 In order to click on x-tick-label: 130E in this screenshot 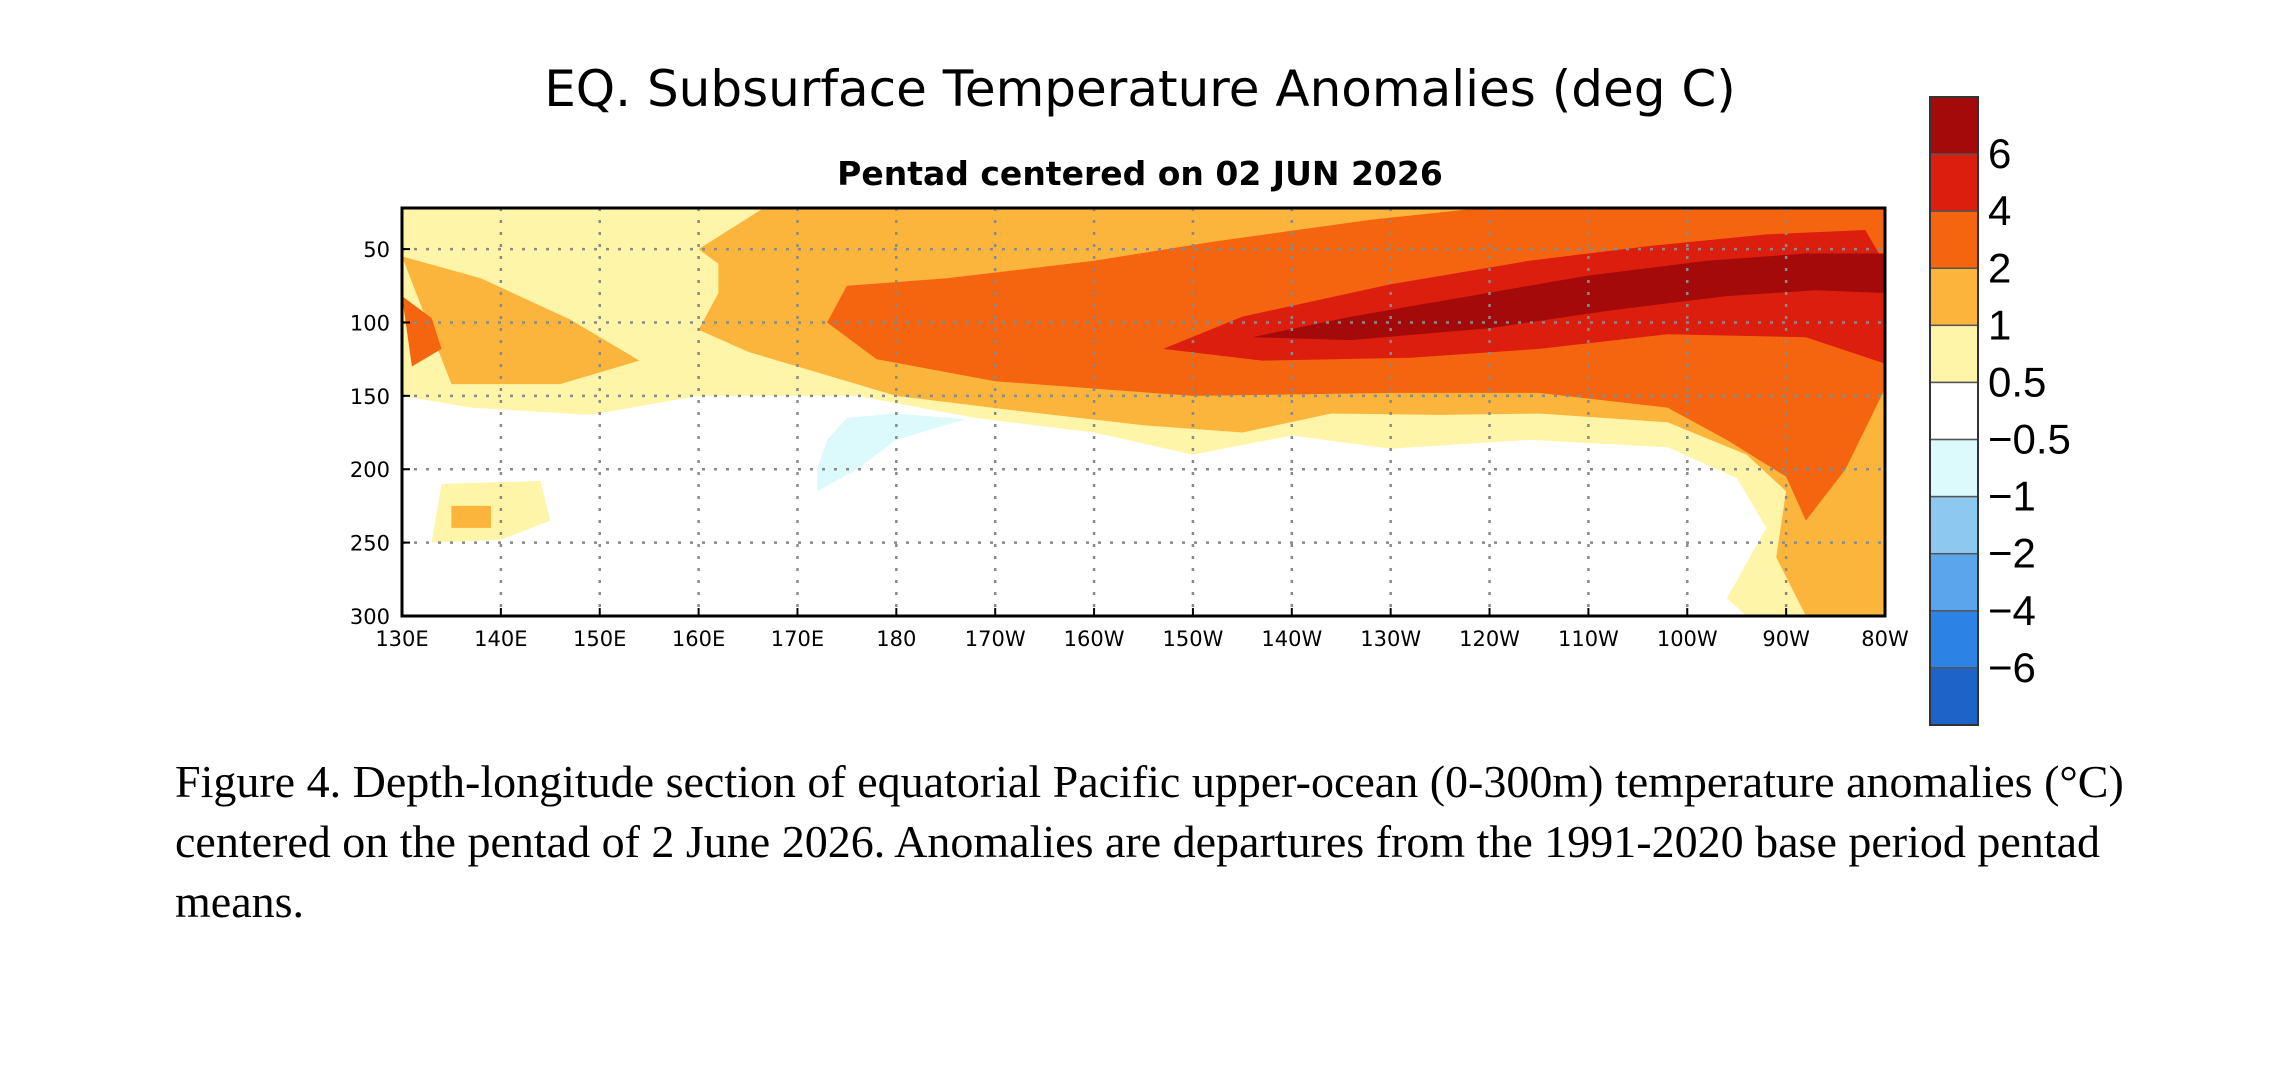, I will do `click(401, 639)`.